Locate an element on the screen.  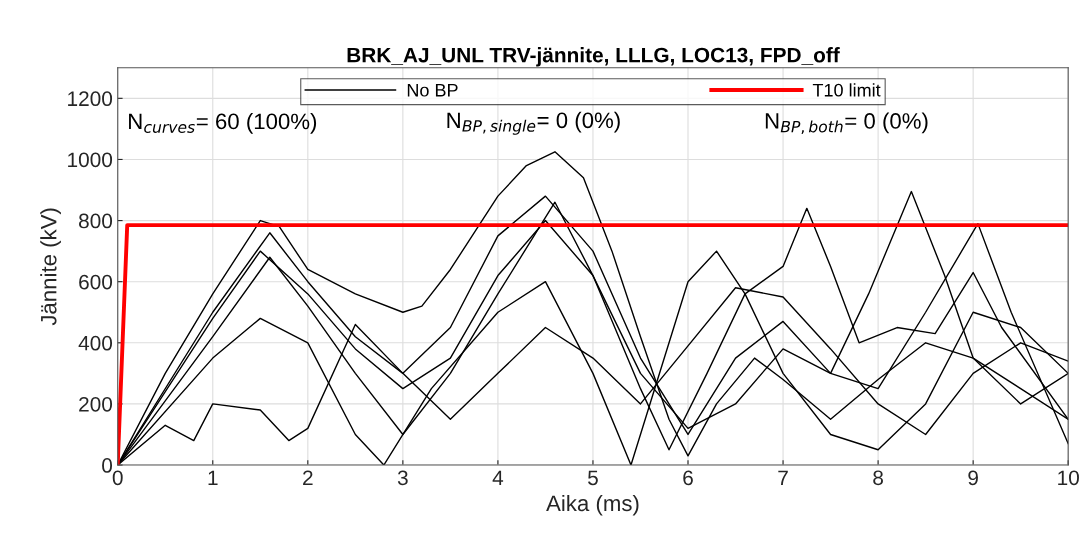
chart-title: BRK_AJ_UNL TRV-jännite, LLLG, LOC13, FPD_off is located at coordinates (593, 57).